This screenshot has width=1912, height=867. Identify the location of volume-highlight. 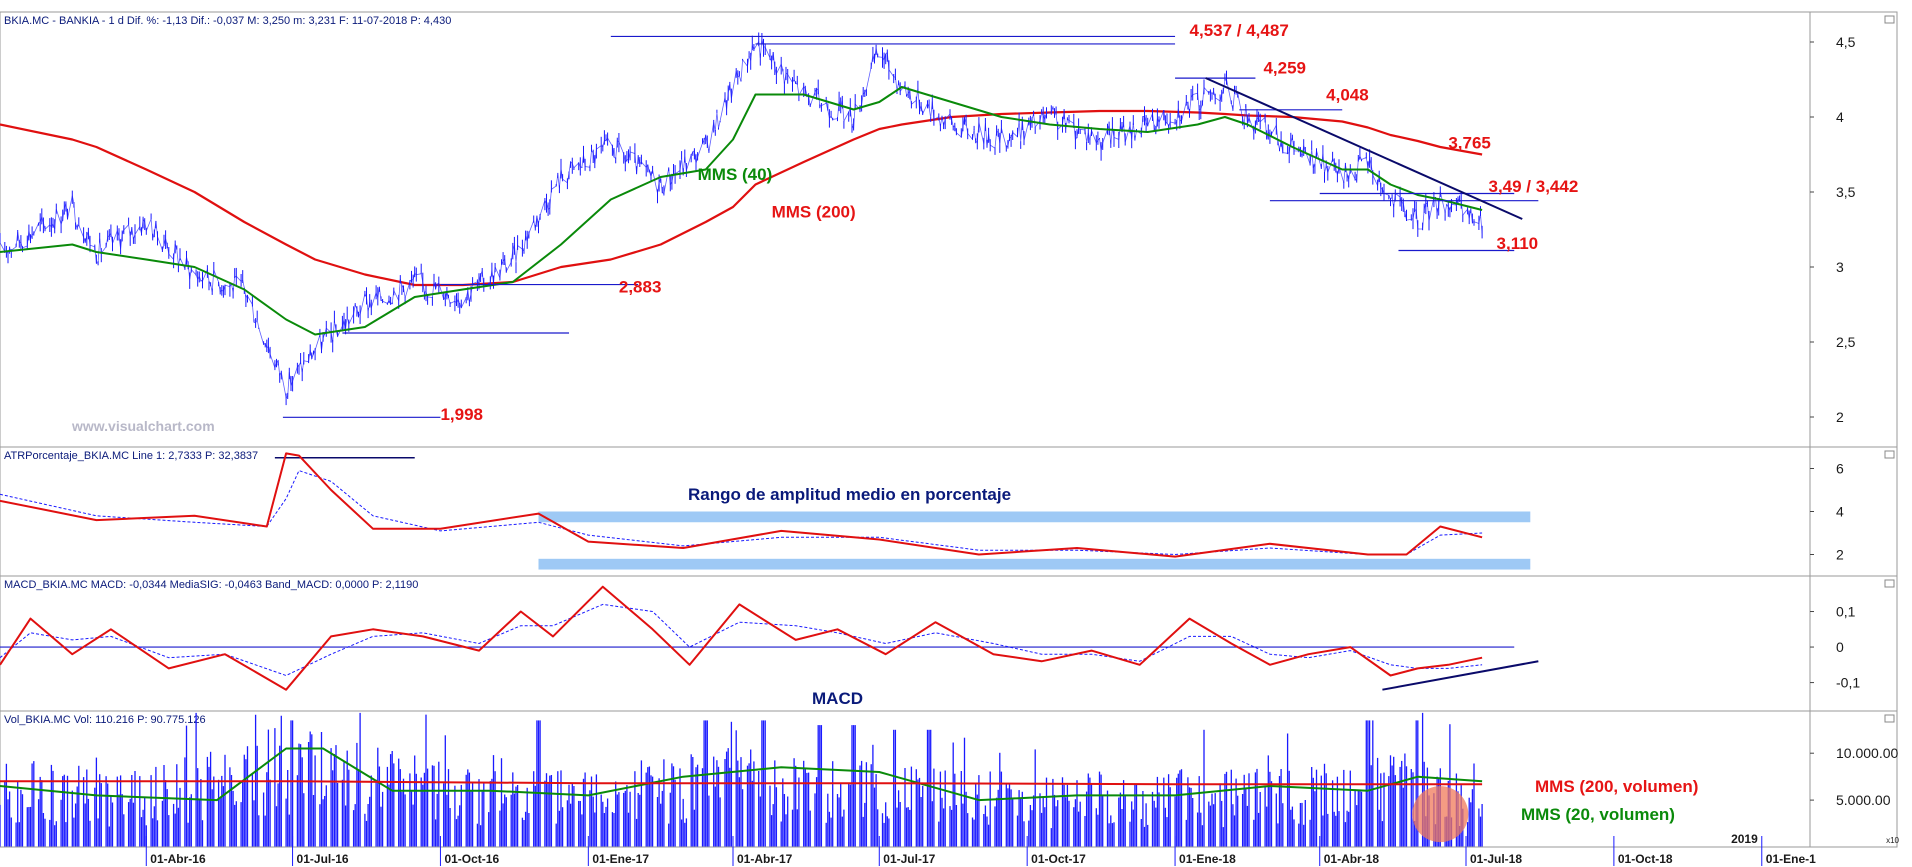
(1440, 814).